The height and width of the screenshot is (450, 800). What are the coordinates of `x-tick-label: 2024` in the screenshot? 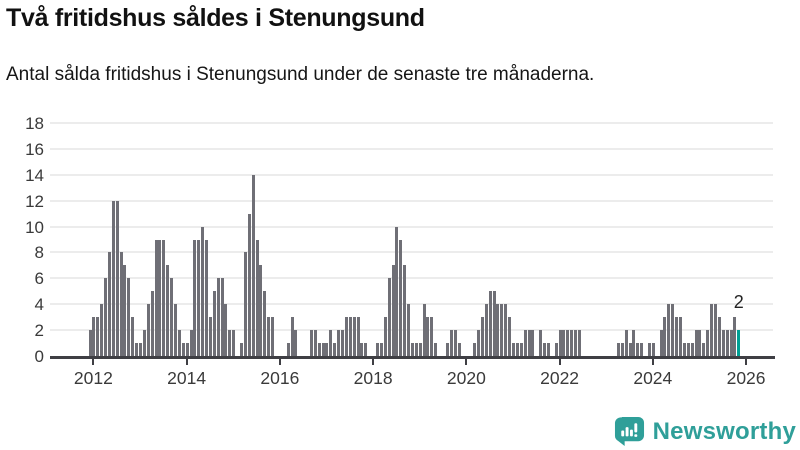 It's located at (653, 378).